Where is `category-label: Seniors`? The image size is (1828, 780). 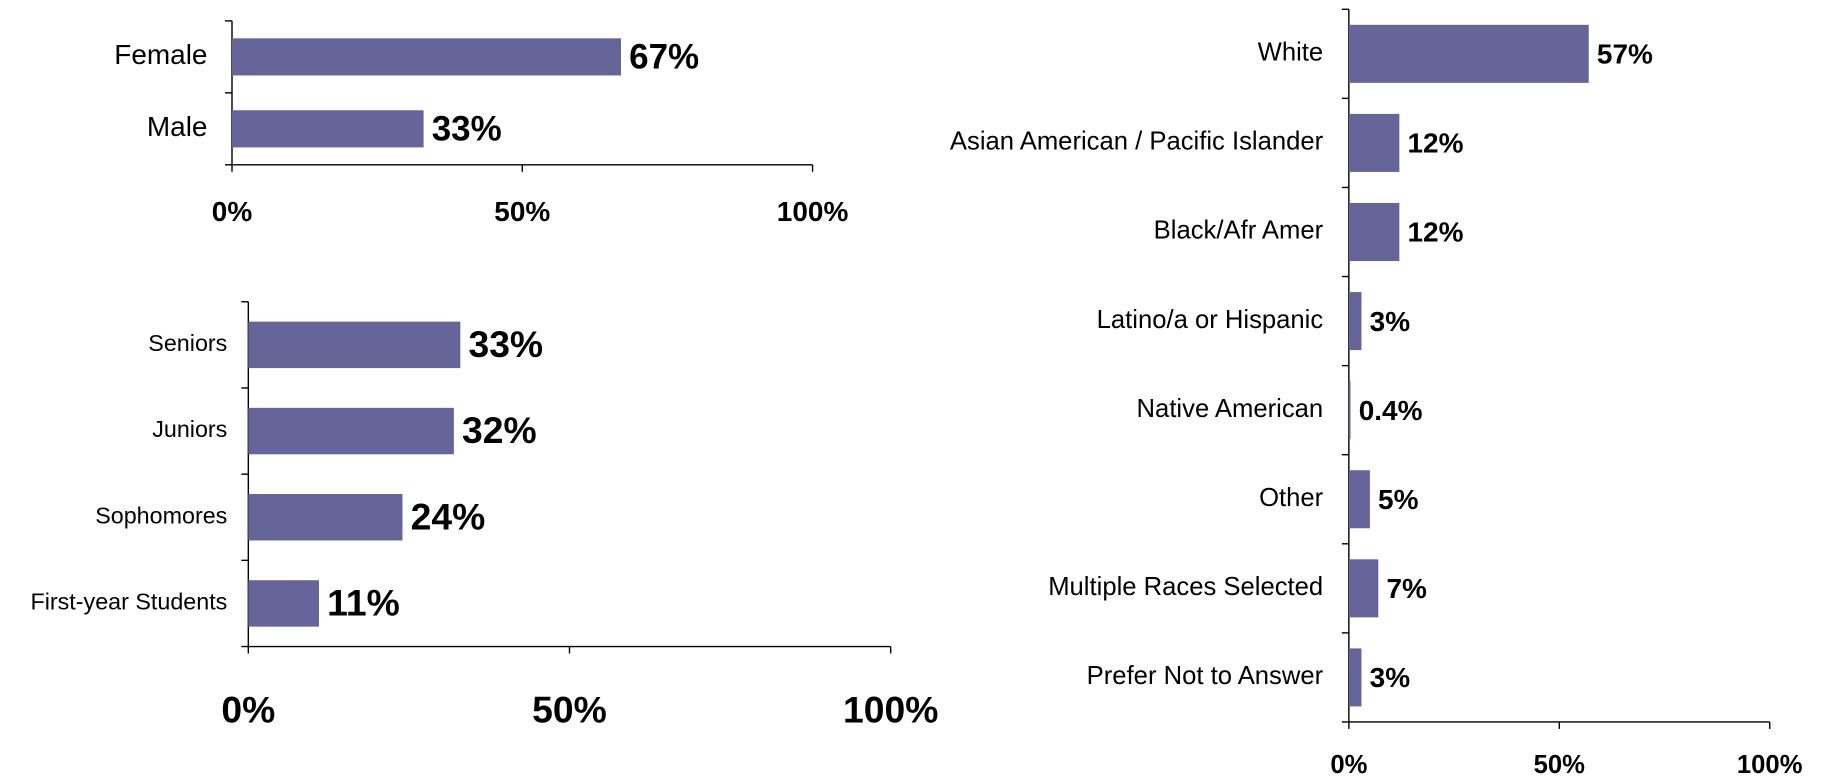
category-label: Seniors is located at coordinates (187, 343).